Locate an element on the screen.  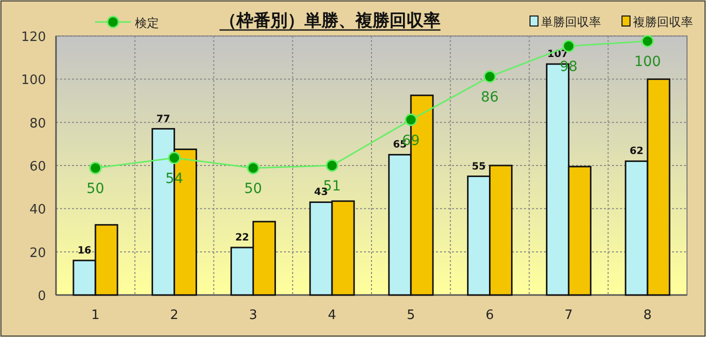
x-tick-label: 6 is located at coordinates (490, 315).